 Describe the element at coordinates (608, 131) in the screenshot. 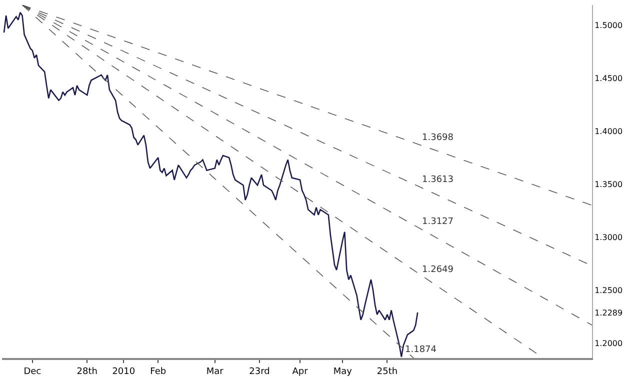

I see `y-tick-label: 1.4000` at that location.